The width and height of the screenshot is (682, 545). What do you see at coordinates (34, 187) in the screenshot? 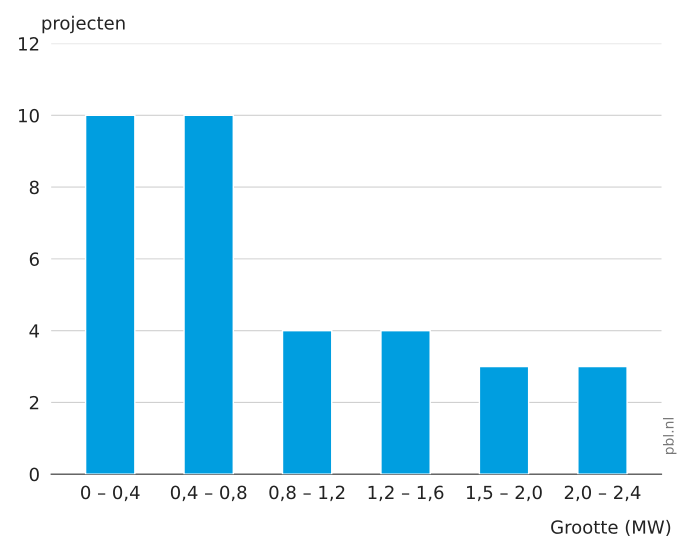
I see `y-tick-label: 8` at bounding box center [34, 187].